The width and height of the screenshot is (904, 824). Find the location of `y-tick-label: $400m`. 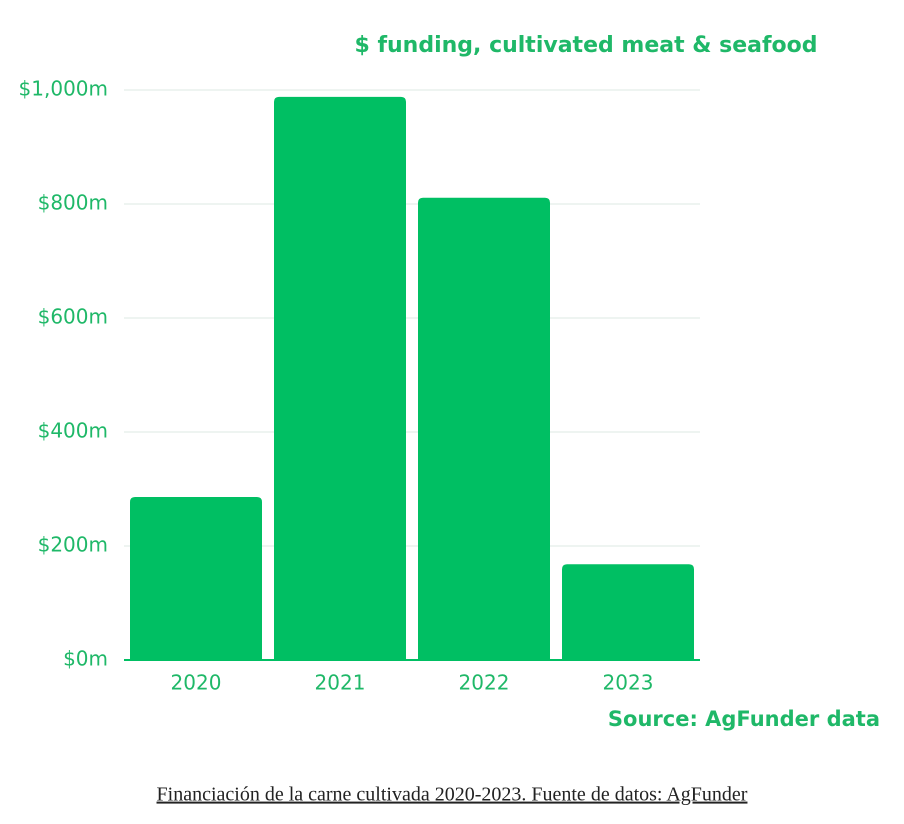

y-tick-label: $400m is located at coordinates (73, 431).